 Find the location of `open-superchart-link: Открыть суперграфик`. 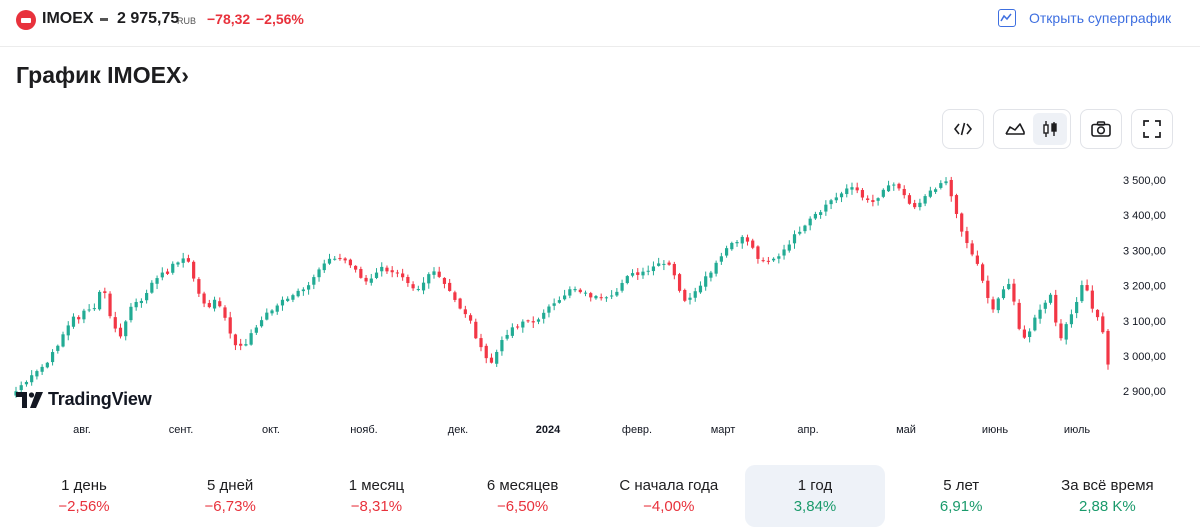

open-superchart-link: Открыть суперграфик is located at coordinates (1084, 18).